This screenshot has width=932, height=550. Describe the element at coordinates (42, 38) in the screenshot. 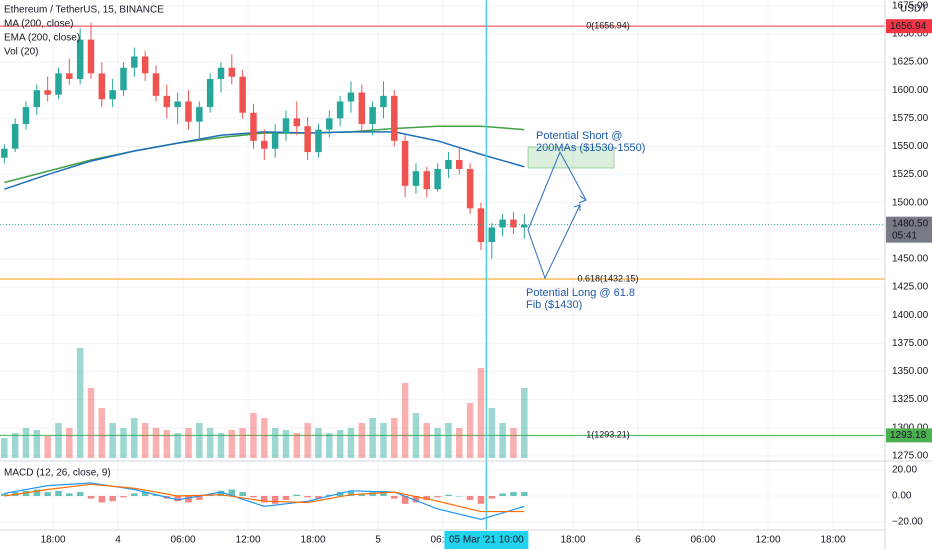

I see `indicator-label: EMA (200, close)` at that location.